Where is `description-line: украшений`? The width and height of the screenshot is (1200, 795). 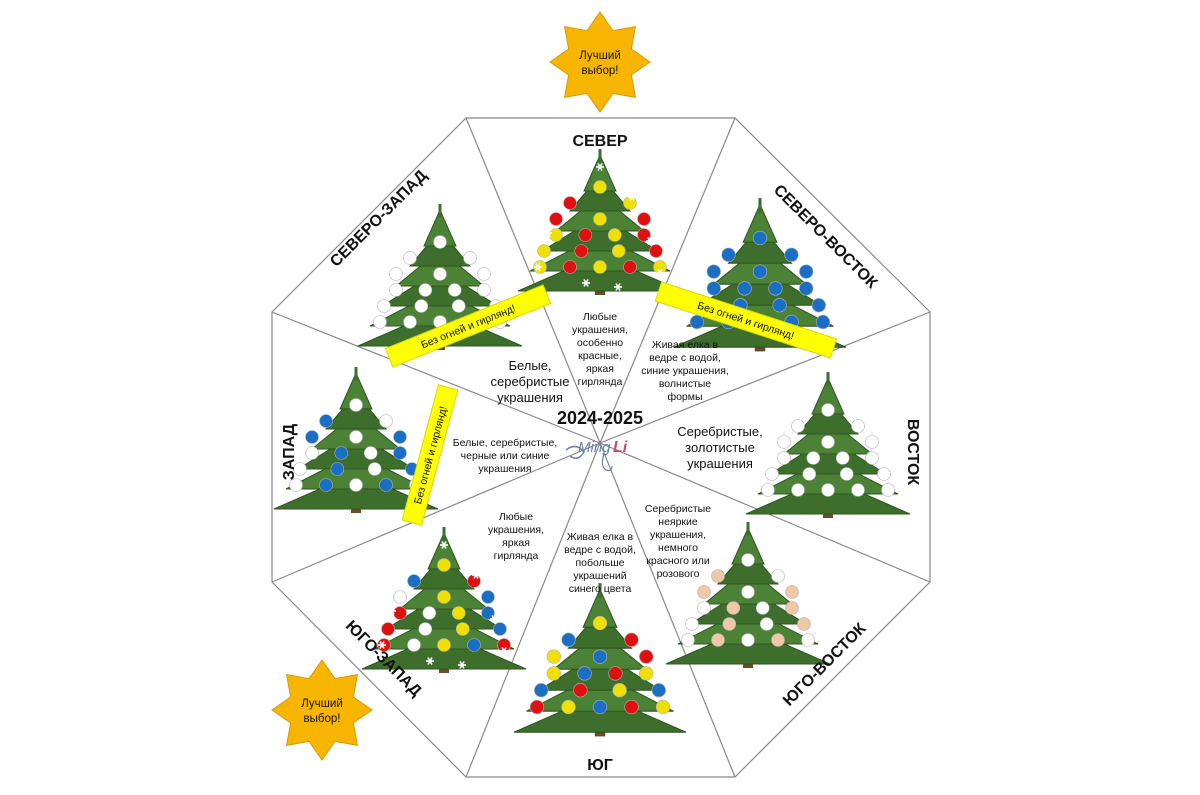
description-line: украшений is located at coordinates (599, 576).